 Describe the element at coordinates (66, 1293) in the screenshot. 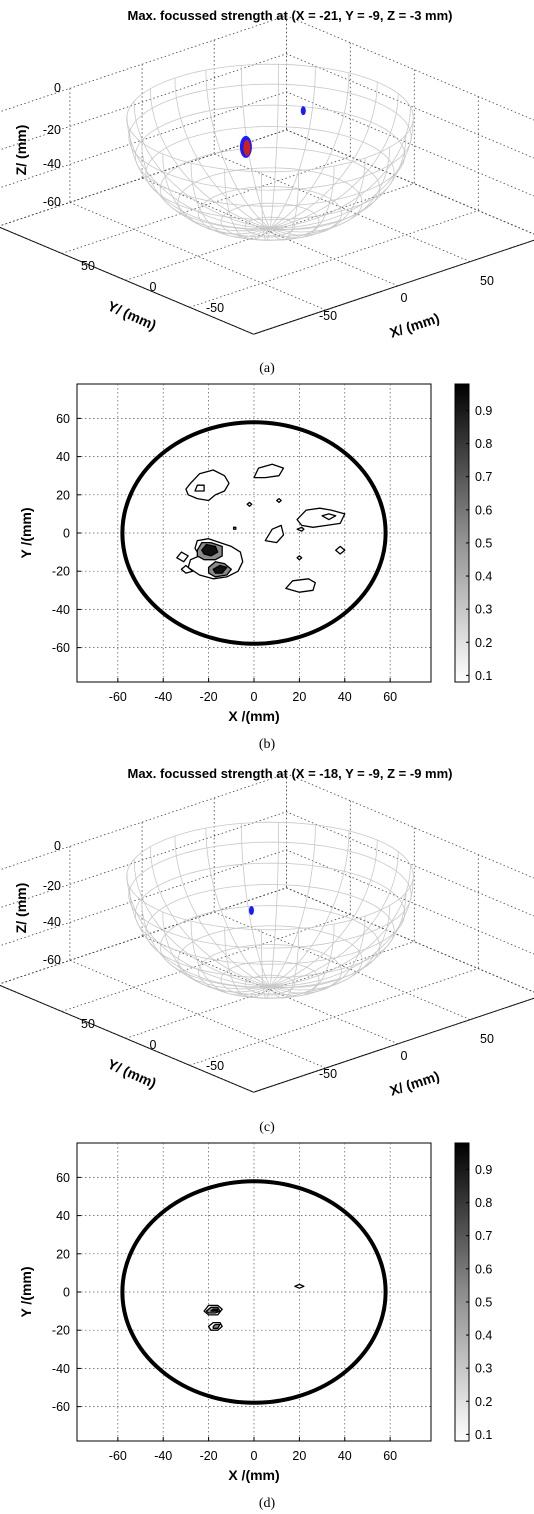

I see `panel-d-y-tick: 0` at that location.